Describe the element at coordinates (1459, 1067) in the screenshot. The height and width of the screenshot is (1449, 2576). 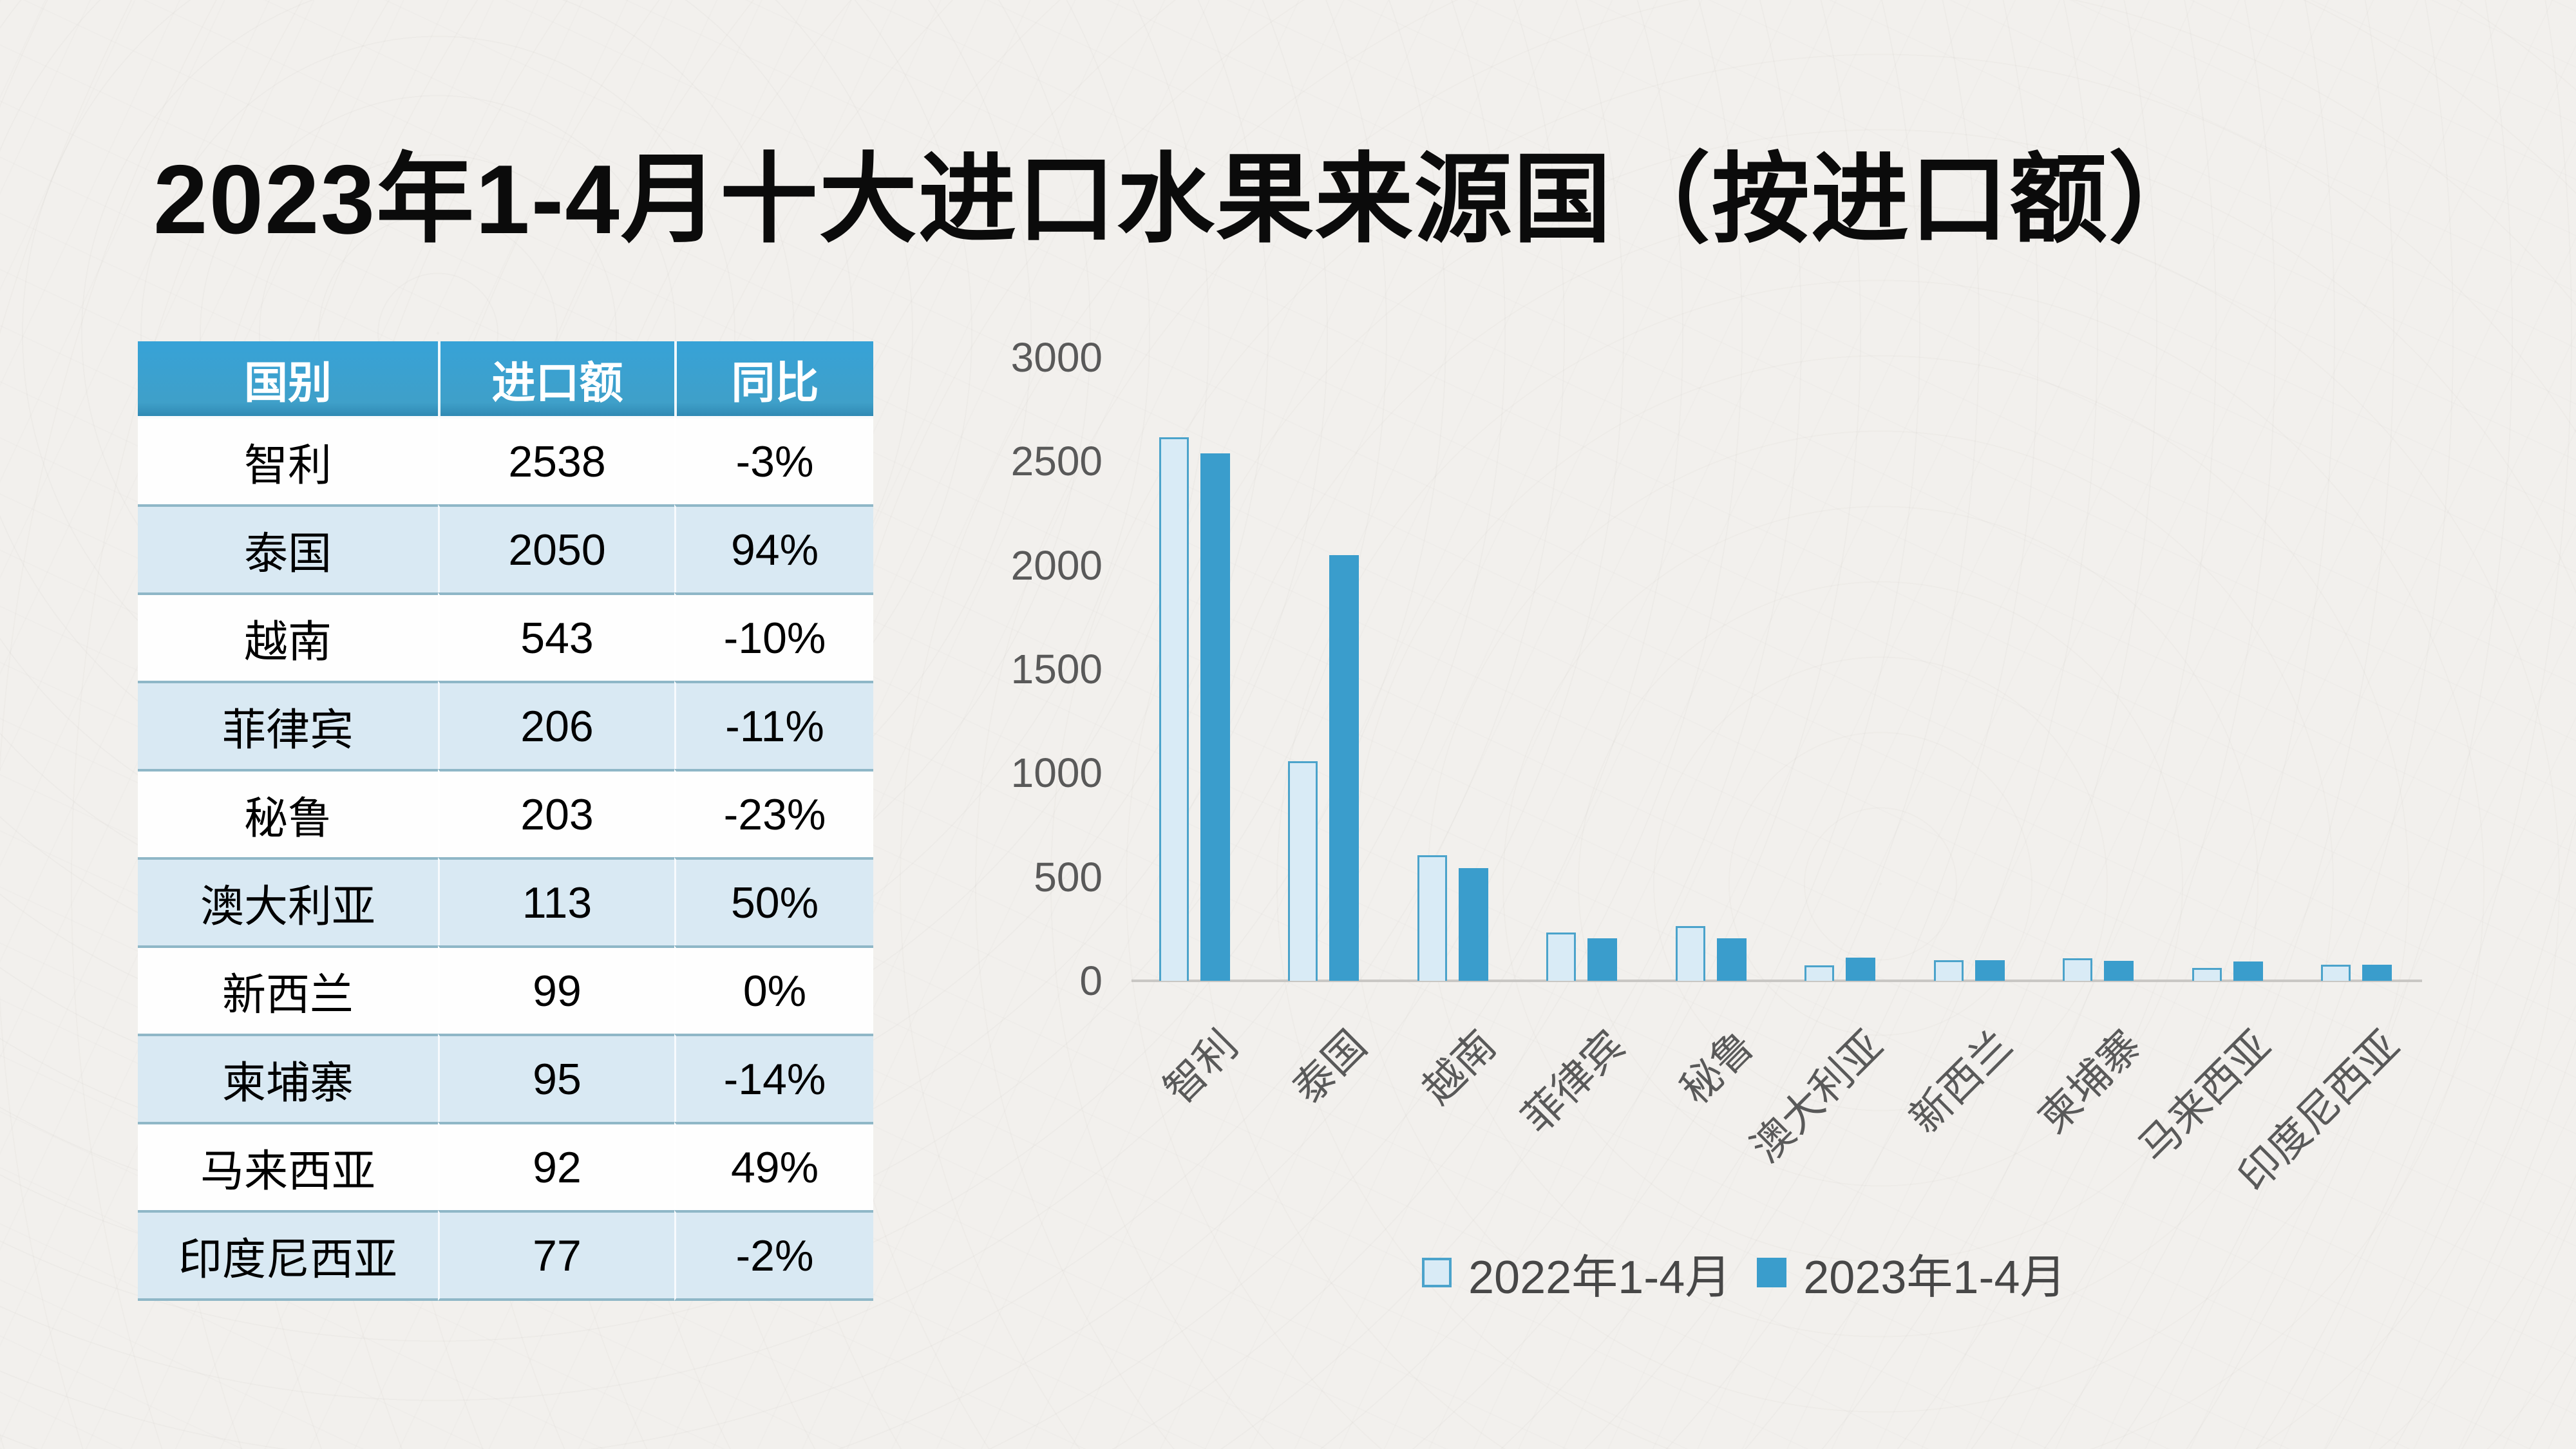
I see `x-axis-label-越南: 越南` at that location.